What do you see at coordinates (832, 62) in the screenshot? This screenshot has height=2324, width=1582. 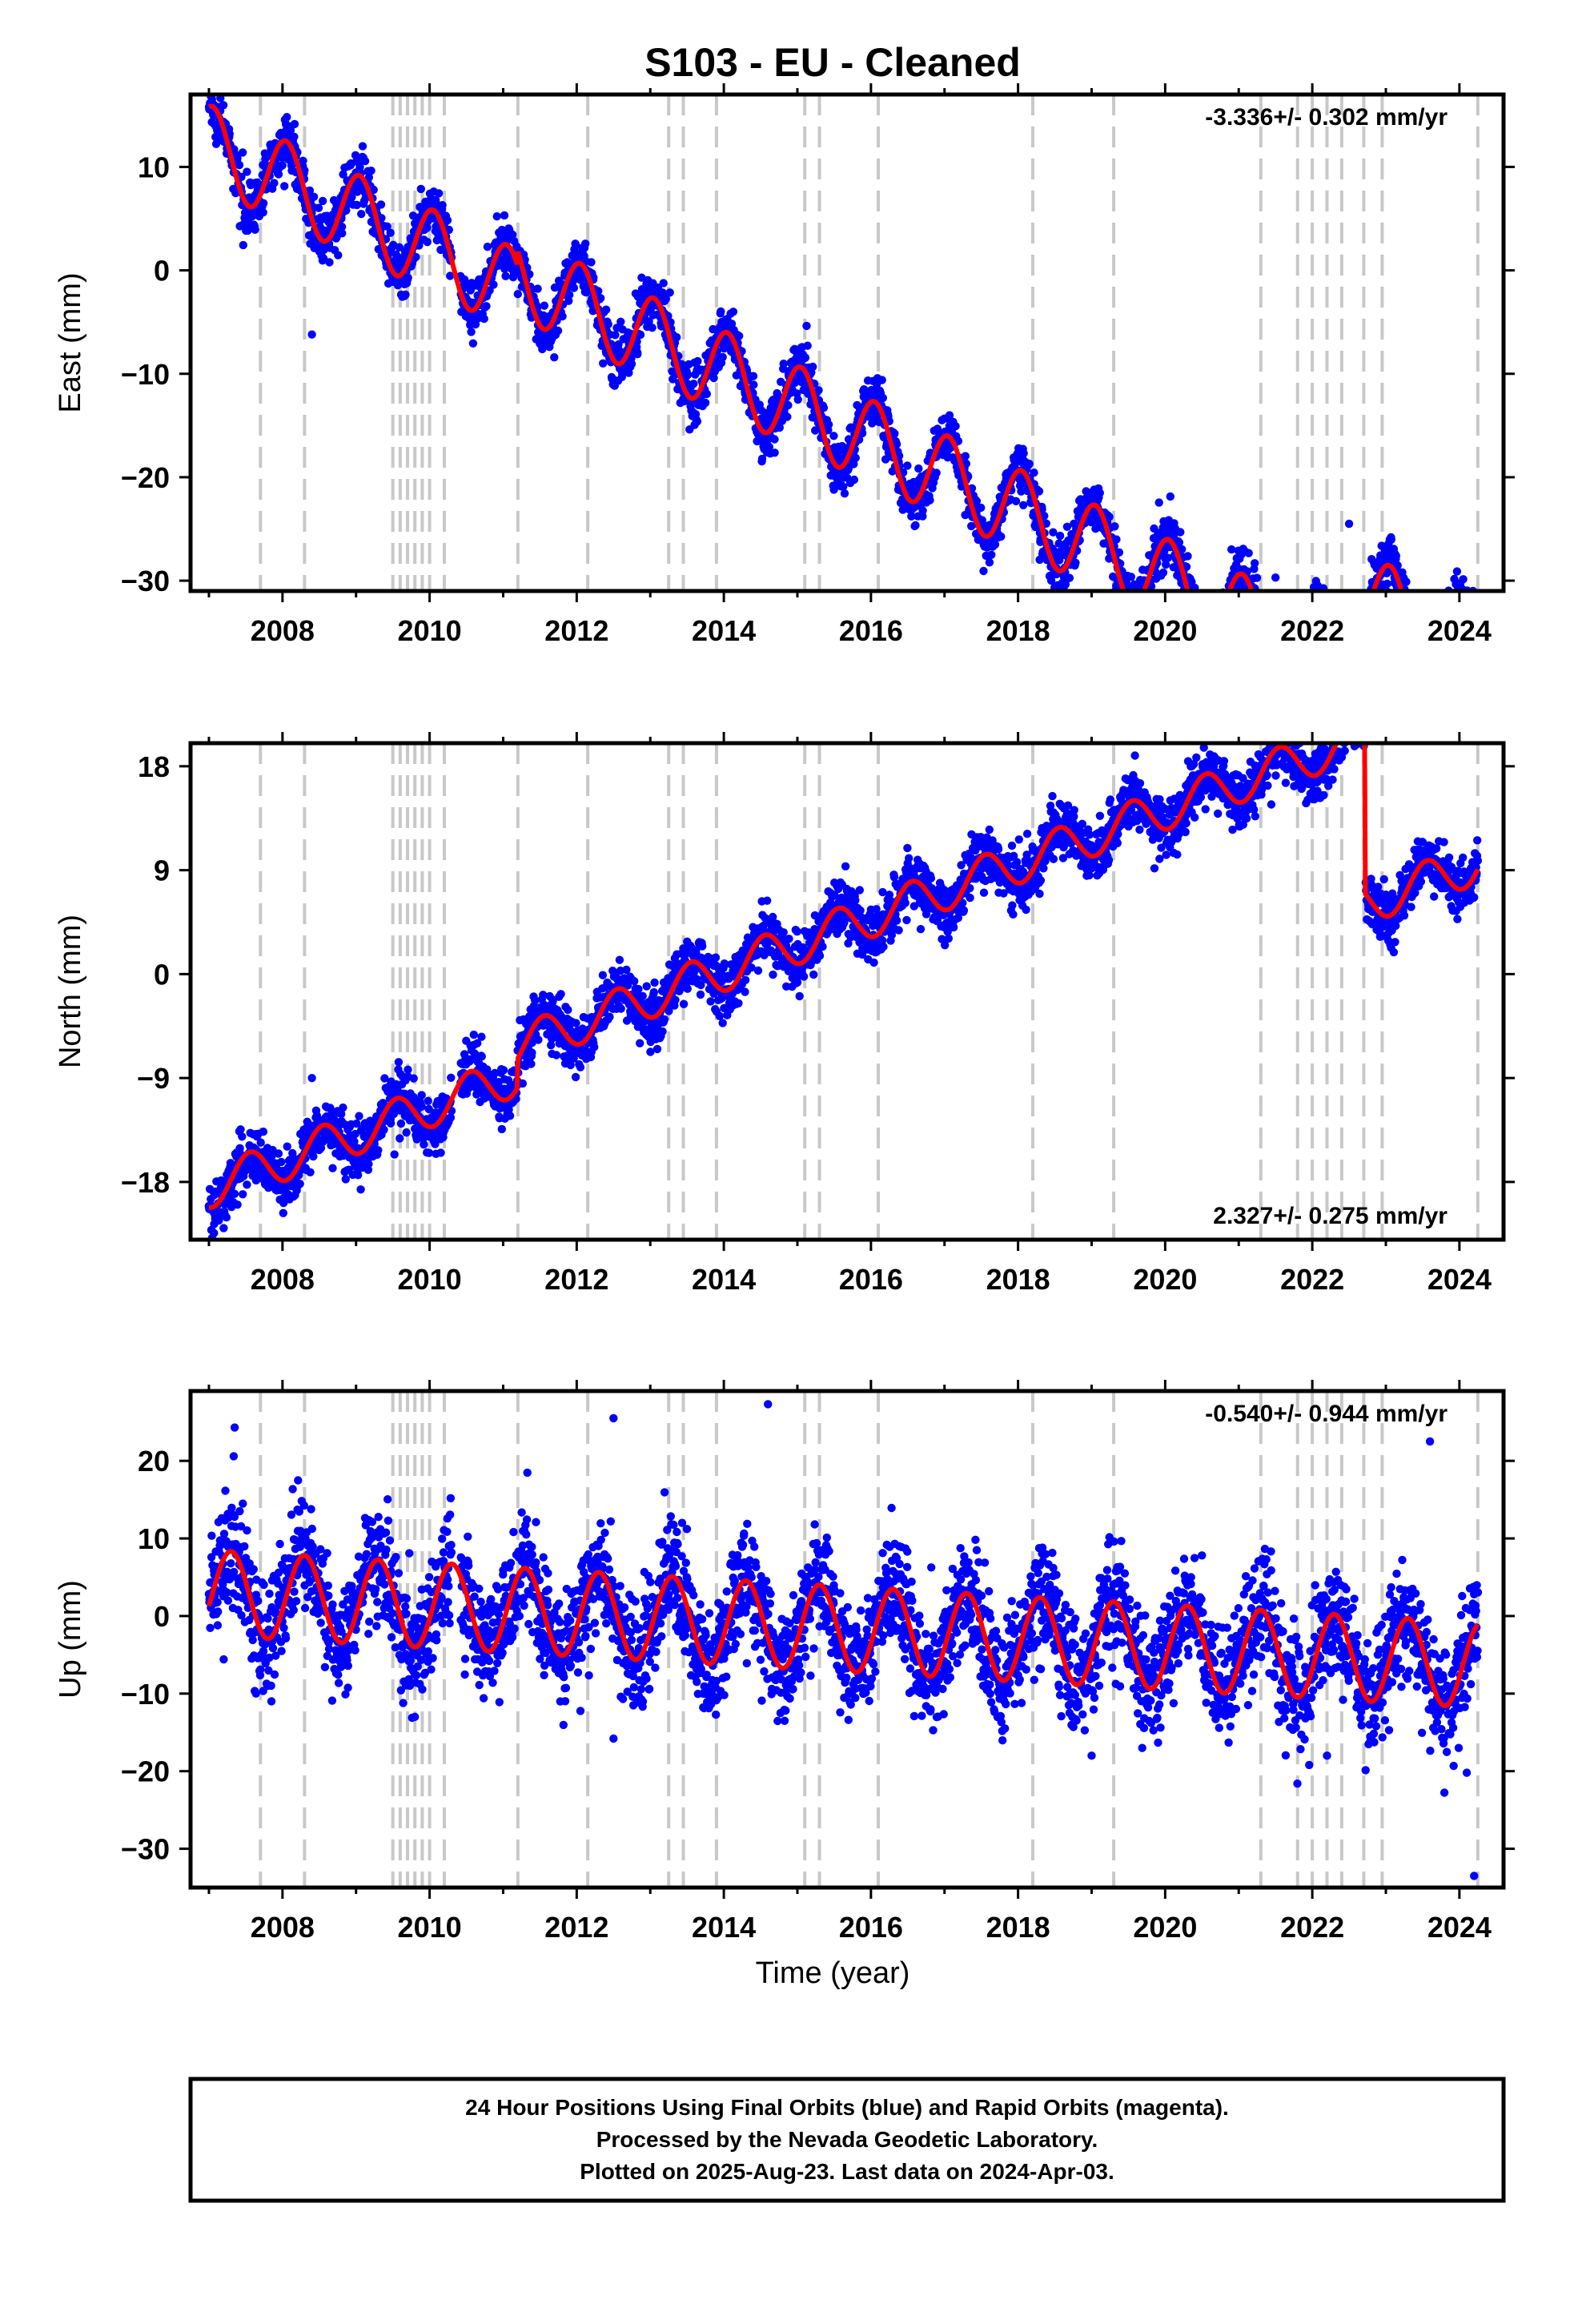 I see `figure-title: S103 - EU - Cleaned` at bounding box center [832, 62].